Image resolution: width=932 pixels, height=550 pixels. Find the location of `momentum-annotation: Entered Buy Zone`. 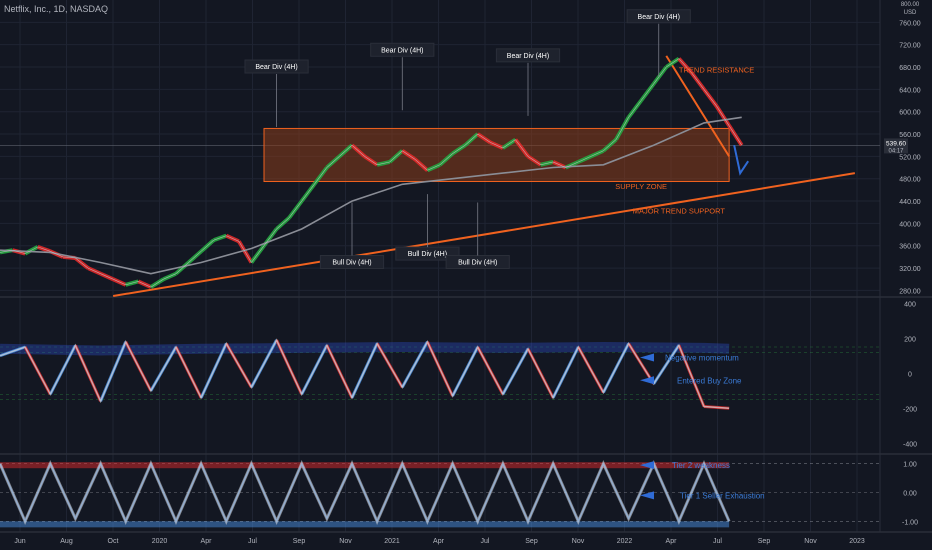

momentum-annotation: Entered Buy Zone is located at coordinates (709, 380).